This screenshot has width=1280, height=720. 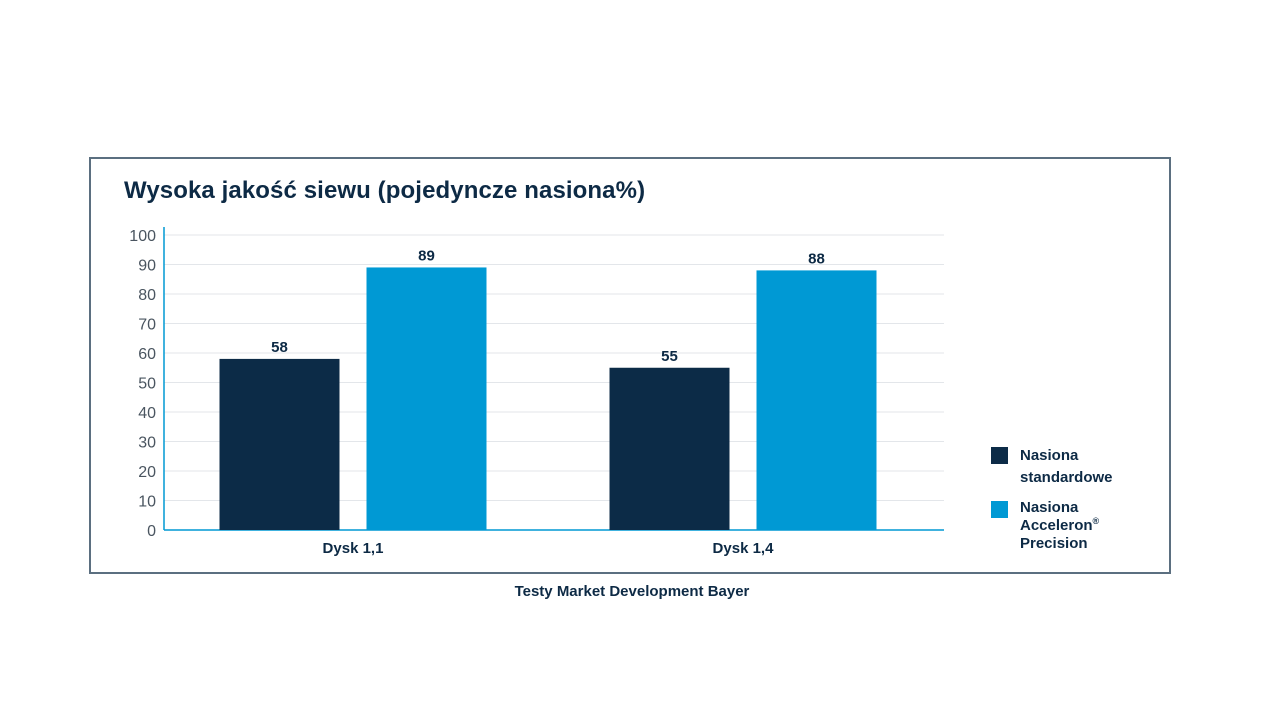 What do you see at coordinates (147, 443) in the screenshot?
I see `y-tick-label: 30` at bounding box center [147, 443].